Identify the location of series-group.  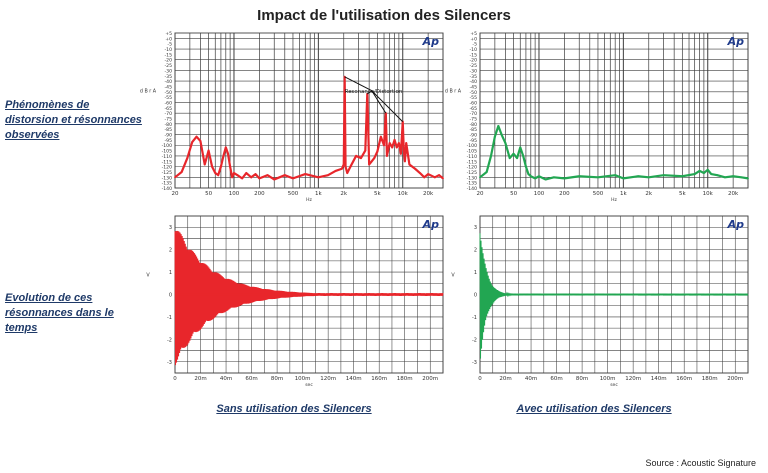
(614, 296).